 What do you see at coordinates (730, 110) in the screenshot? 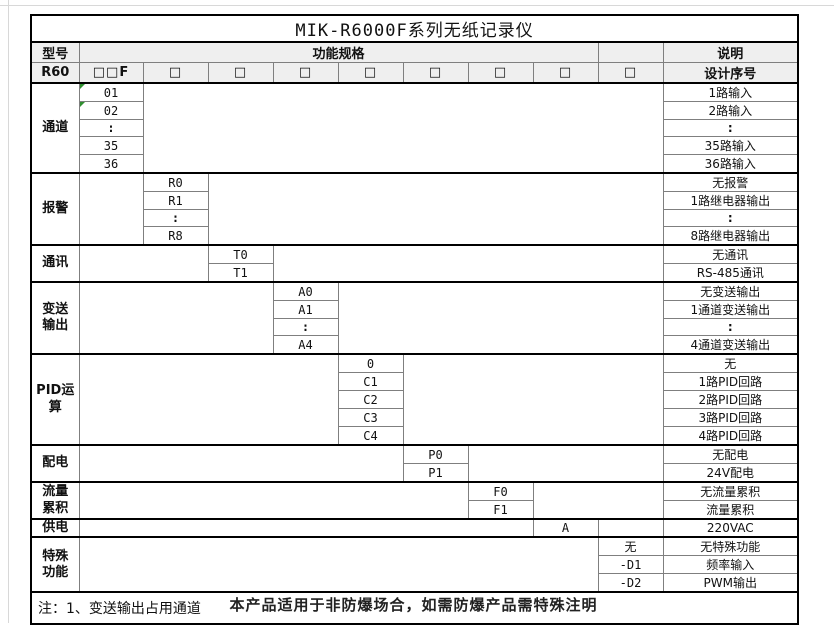
I see `desc-cell: 2路输入` at bounding box center [730, 110].